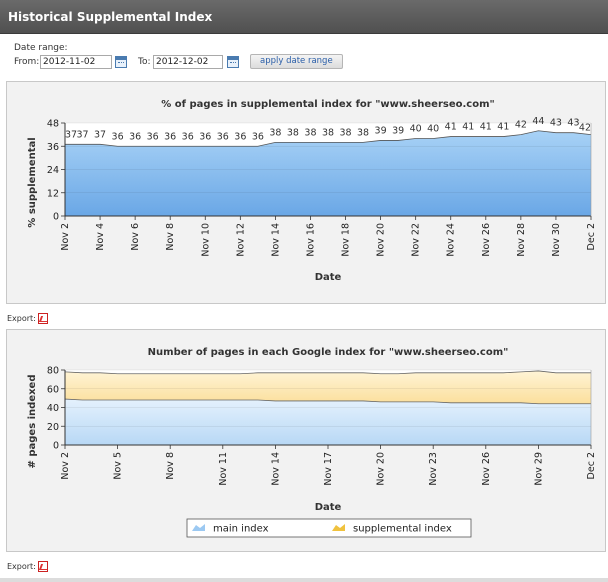  I want to click on legend-label-main-index: main index, so click(241, 529).